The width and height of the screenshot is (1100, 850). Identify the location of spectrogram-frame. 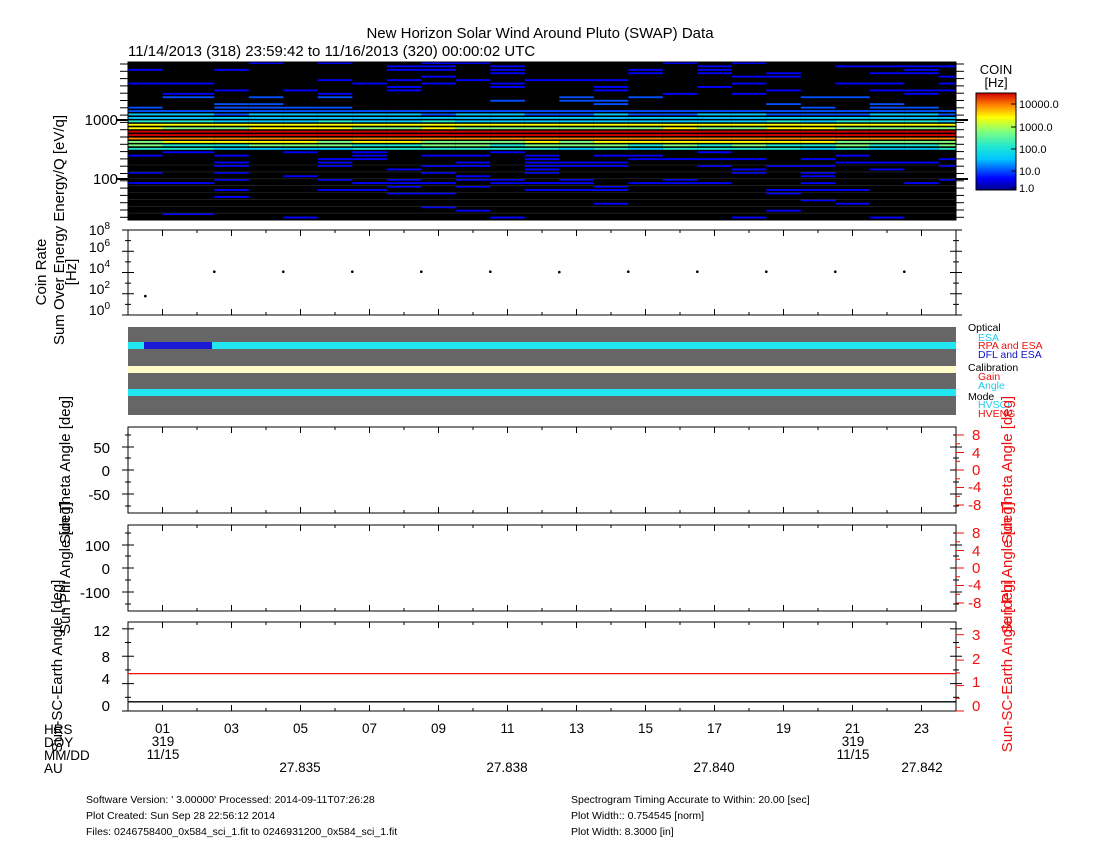
(542, 141).